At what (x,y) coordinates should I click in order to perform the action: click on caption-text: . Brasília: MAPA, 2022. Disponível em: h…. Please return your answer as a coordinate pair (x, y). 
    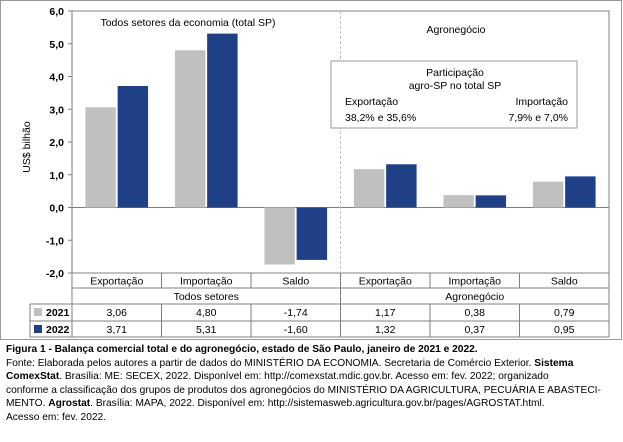
    Looking at the image, I should click on (317, 404).